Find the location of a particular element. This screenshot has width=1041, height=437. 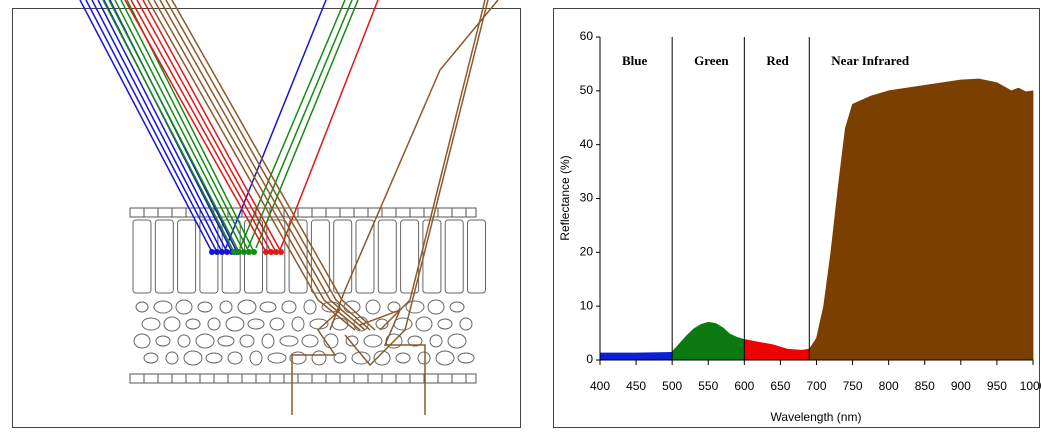

y-axis-title: Reflectance (%) is located at coordinates (565, 197).